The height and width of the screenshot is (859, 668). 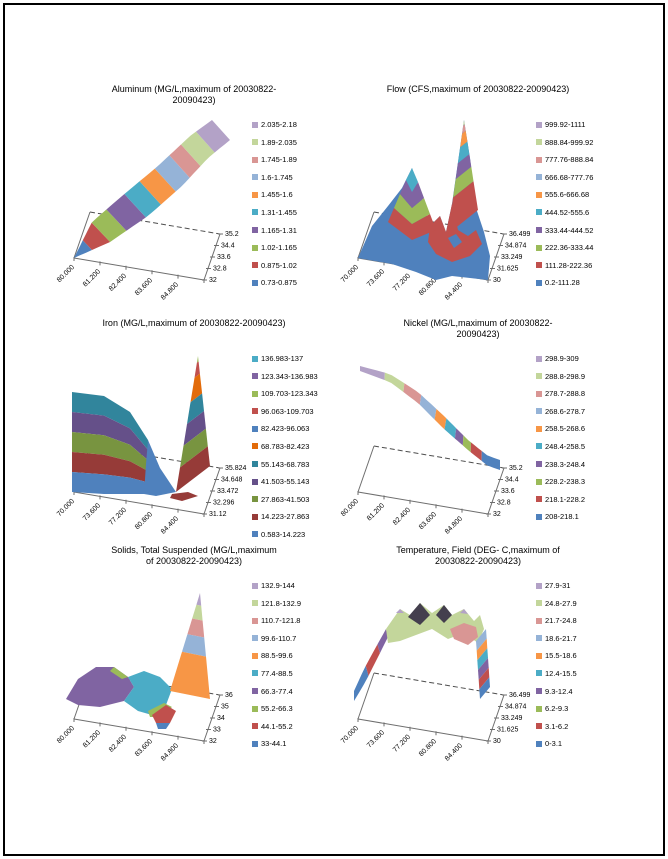 I want to click on legend-label: 248.4-258.5, so click(x=565, y=446).